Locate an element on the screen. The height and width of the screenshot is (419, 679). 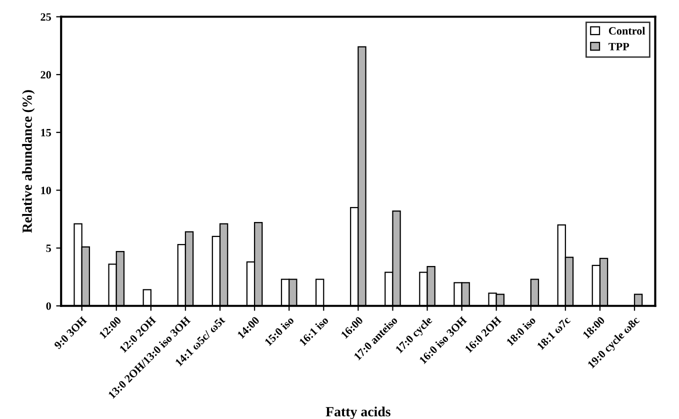
legend-label: TPP is located at coordinates (619, 46).